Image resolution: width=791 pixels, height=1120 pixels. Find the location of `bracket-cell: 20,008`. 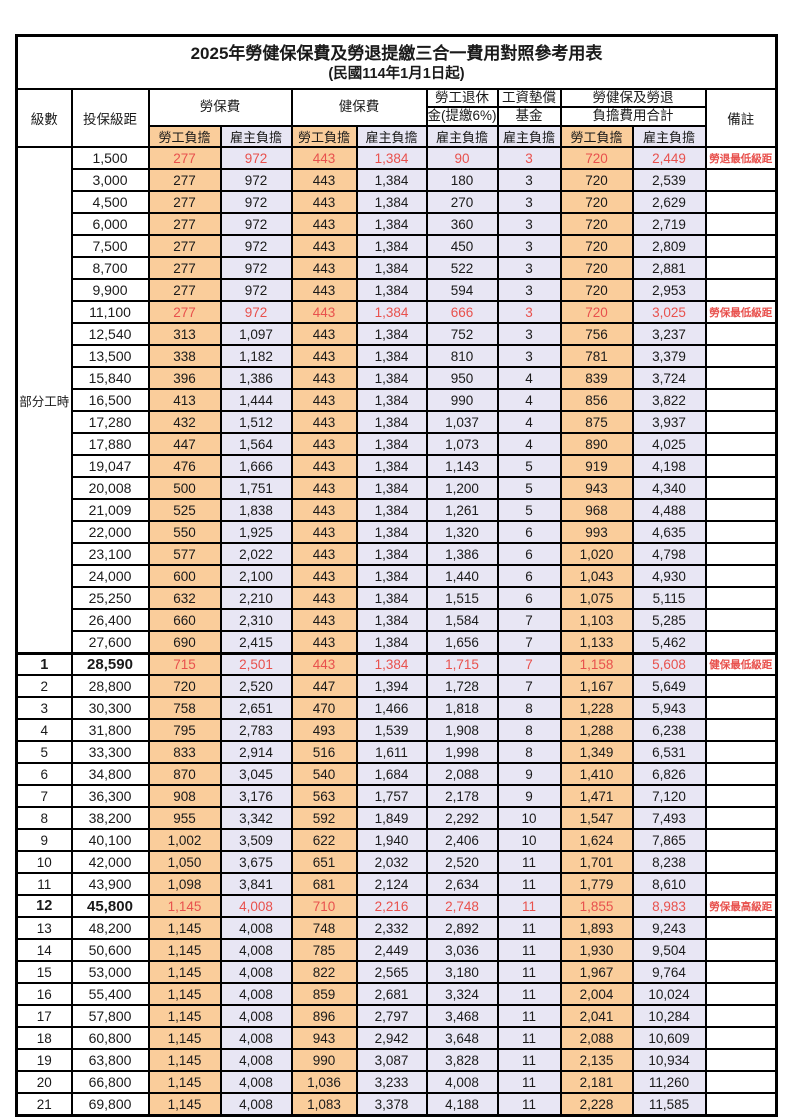

bracket-cell: 20,008 is located at coordinates (110, 488).